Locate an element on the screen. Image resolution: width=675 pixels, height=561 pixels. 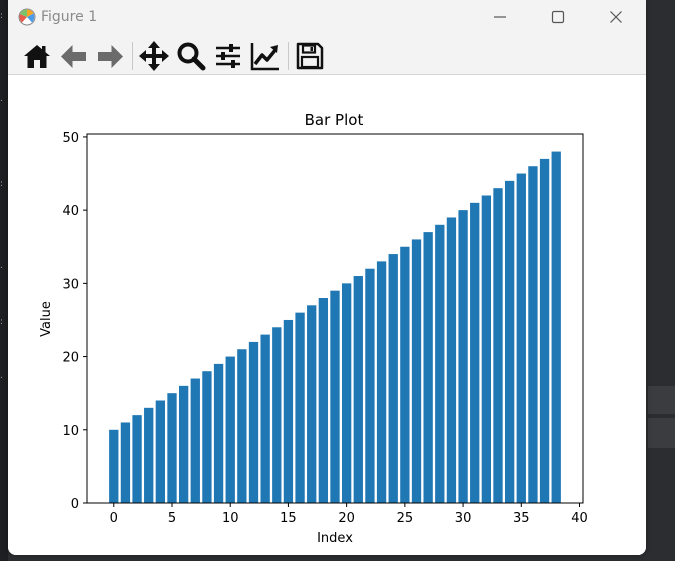
back-button is located at coordinates (74, 56).